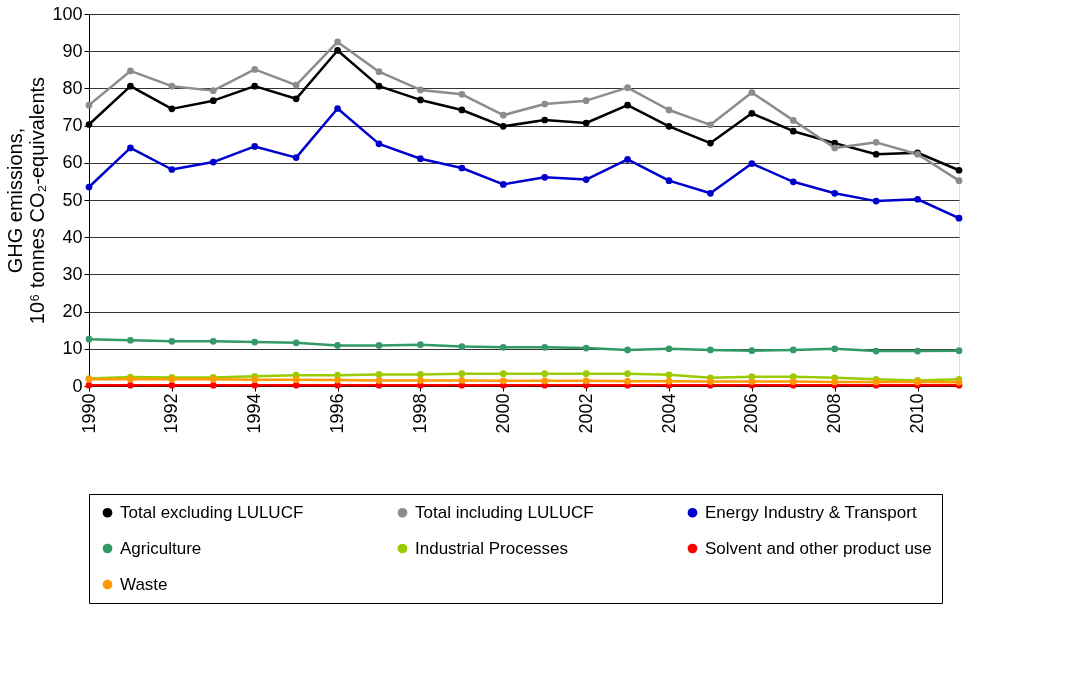 This screenshot has width=1075, height=679. I want to click on legend-label: Waste, so click(144, 584).